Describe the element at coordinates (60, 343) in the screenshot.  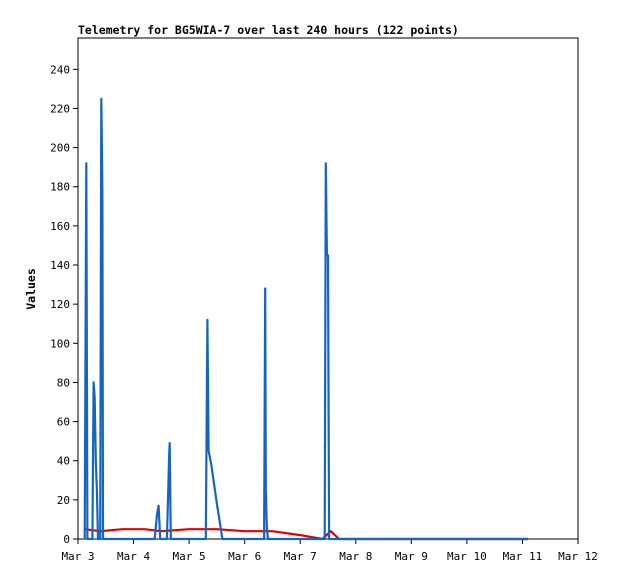
I see `y-tick-label: 100` at that location.